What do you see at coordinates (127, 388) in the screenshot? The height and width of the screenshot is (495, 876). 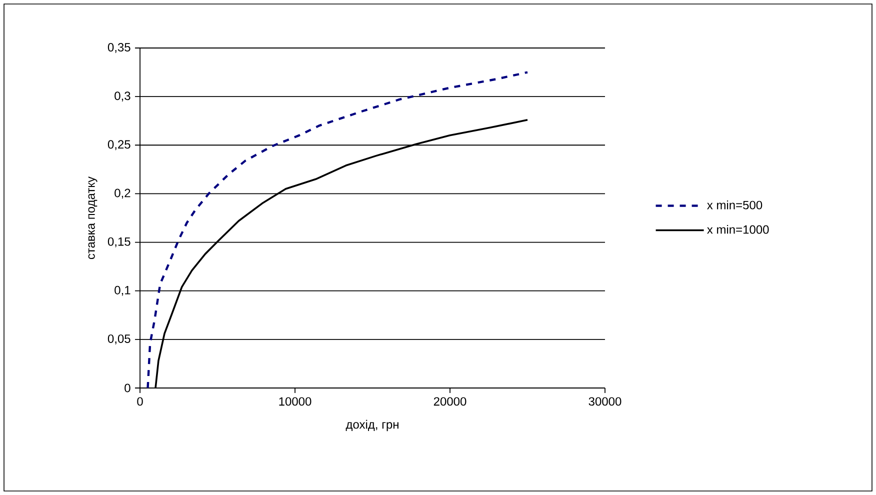 I see `y-tick-label: 0` at bounding box center [127, 388].